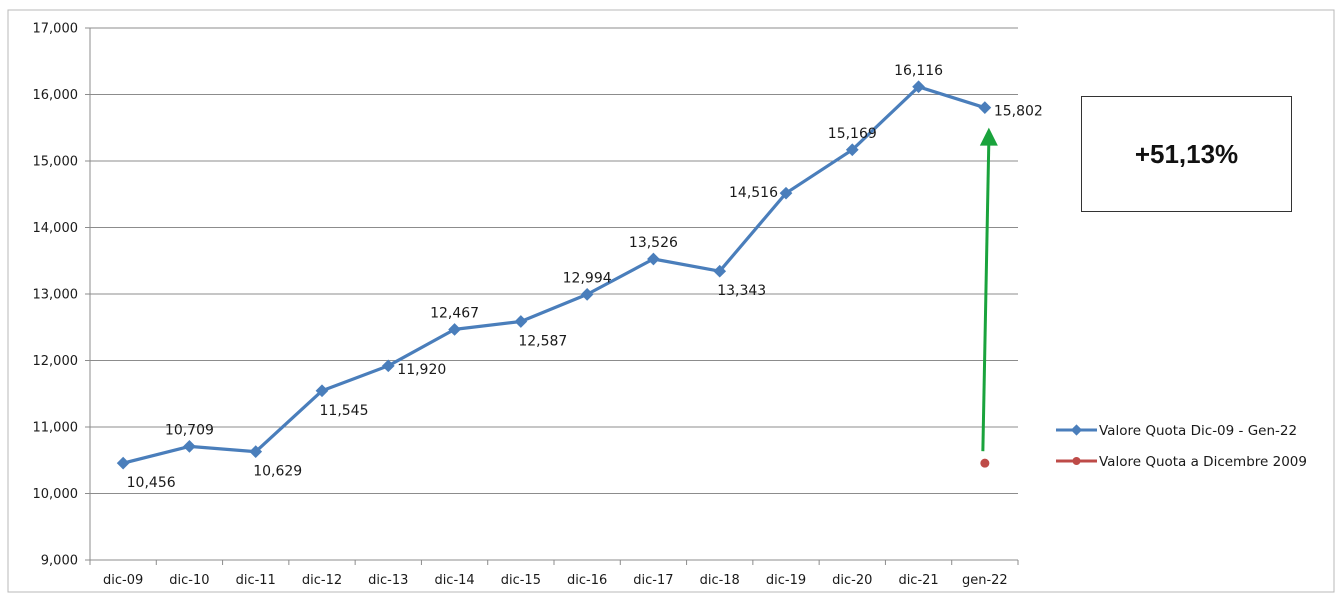  Describe the element at coordinates (587, 278) in the screenshot. I see `data-label: 12,994` at that location.